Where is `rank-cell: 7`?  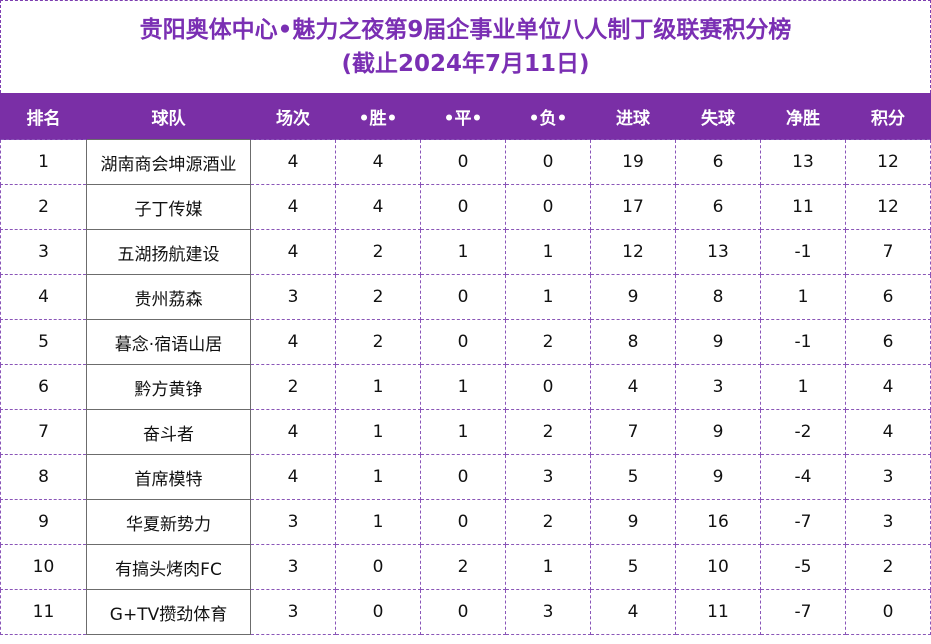 rank-cell: 7 is located at coordinates (43, 432).